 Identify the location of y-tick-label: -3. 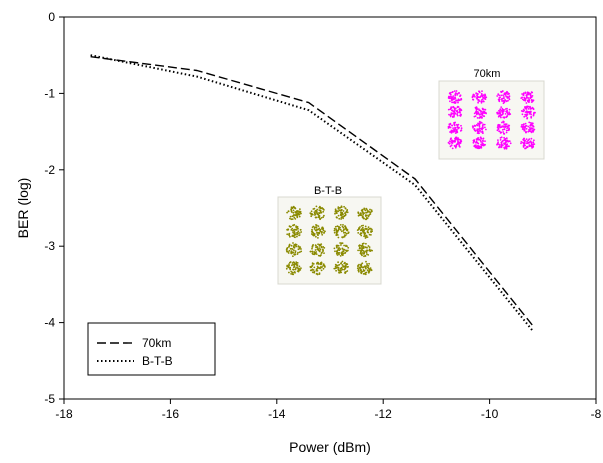
(49, 246).